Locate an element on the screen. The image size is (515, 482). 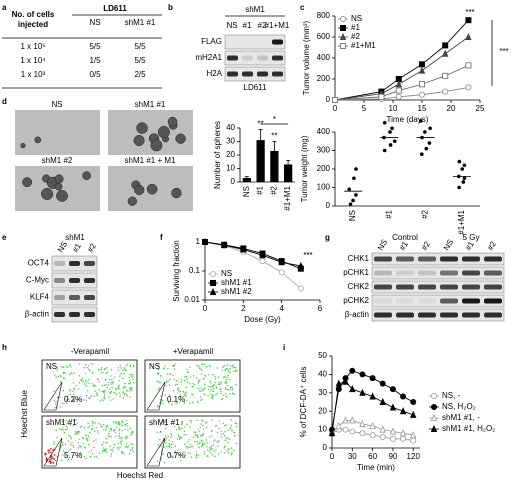
blot-group: 5 Gy is located at coordinates (471, 237).